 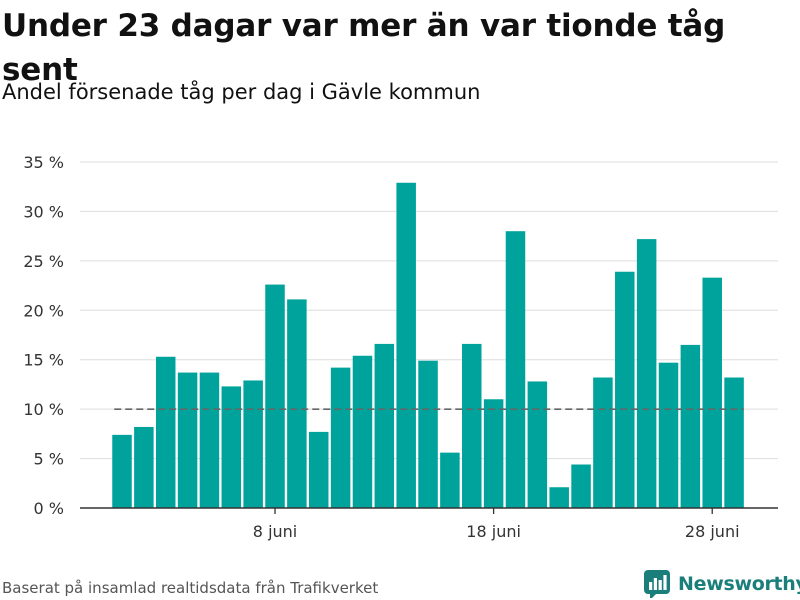 I want to click on brand-logo: Newsworthy, so click(x=722, y=584).